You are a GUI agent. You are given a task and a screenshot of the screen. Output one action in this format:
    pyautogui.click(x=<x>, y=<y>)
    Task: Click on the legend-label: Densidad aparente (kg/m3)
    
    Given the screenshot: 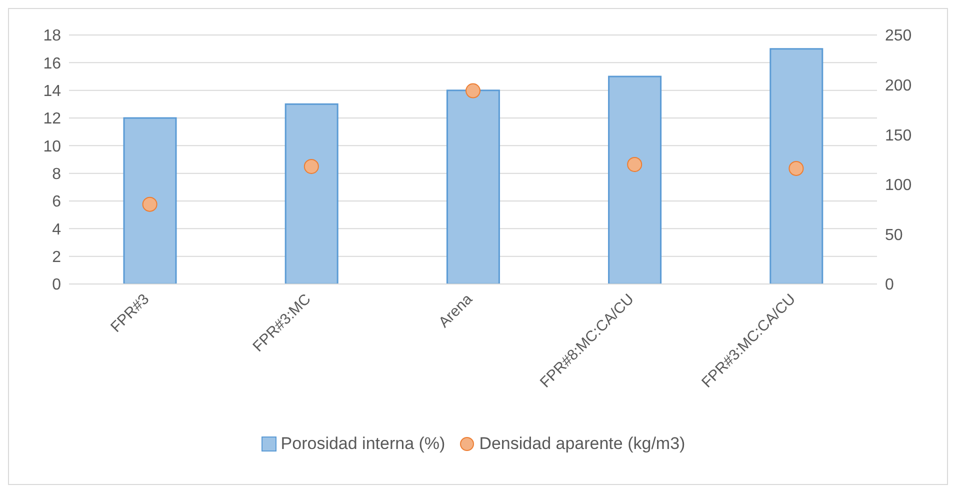 What is the action you would take?
    pyautogui.click(x=582, y=444)
    